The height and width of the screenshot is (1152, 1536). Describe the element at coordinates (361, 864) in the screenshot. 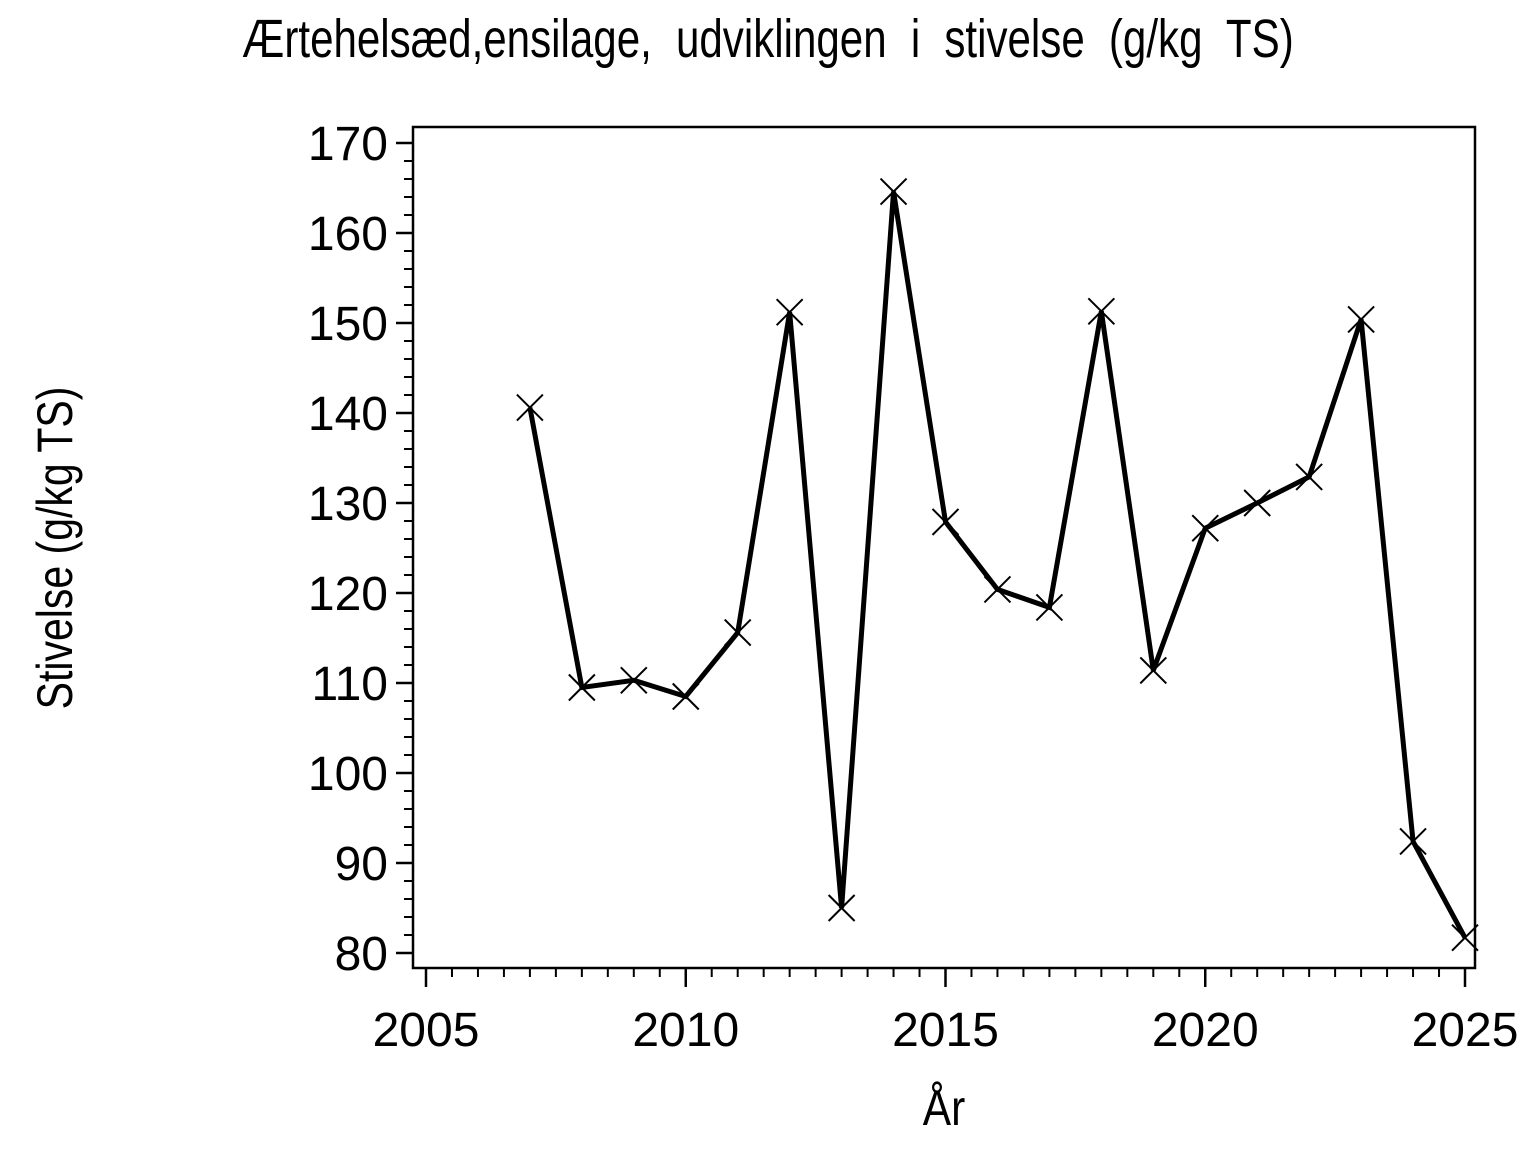

I see `y-tick-label: 90` at that location.